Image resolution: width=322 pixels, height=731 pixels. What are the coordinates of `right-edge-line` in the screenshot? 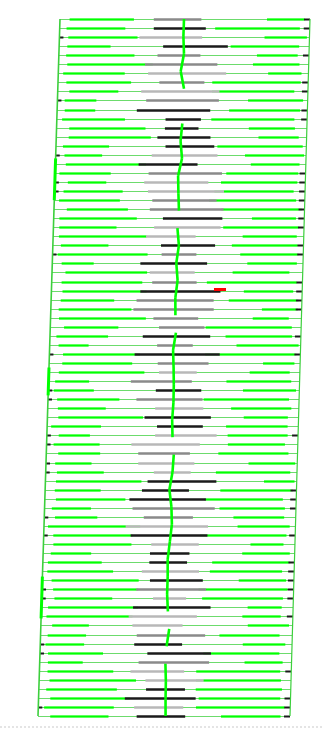 It's located at (300, 367).